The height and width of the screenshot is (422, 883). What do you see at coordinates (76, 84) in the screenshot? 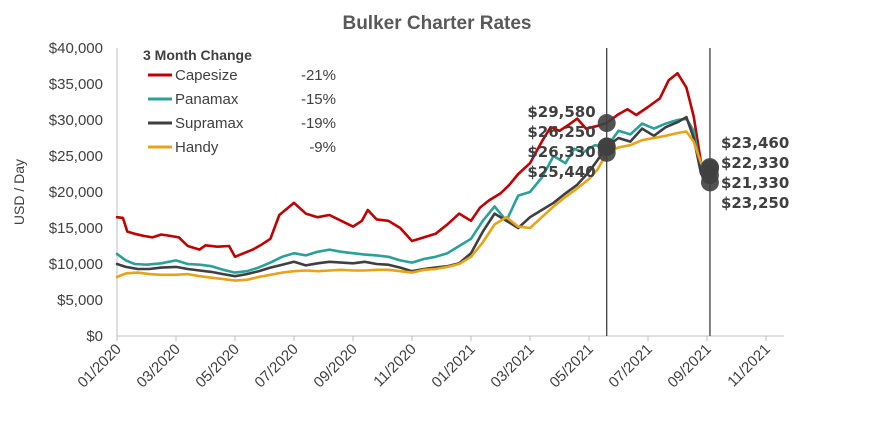
I see `y-tick-label: $35,000` at bounding box center [76, 84].